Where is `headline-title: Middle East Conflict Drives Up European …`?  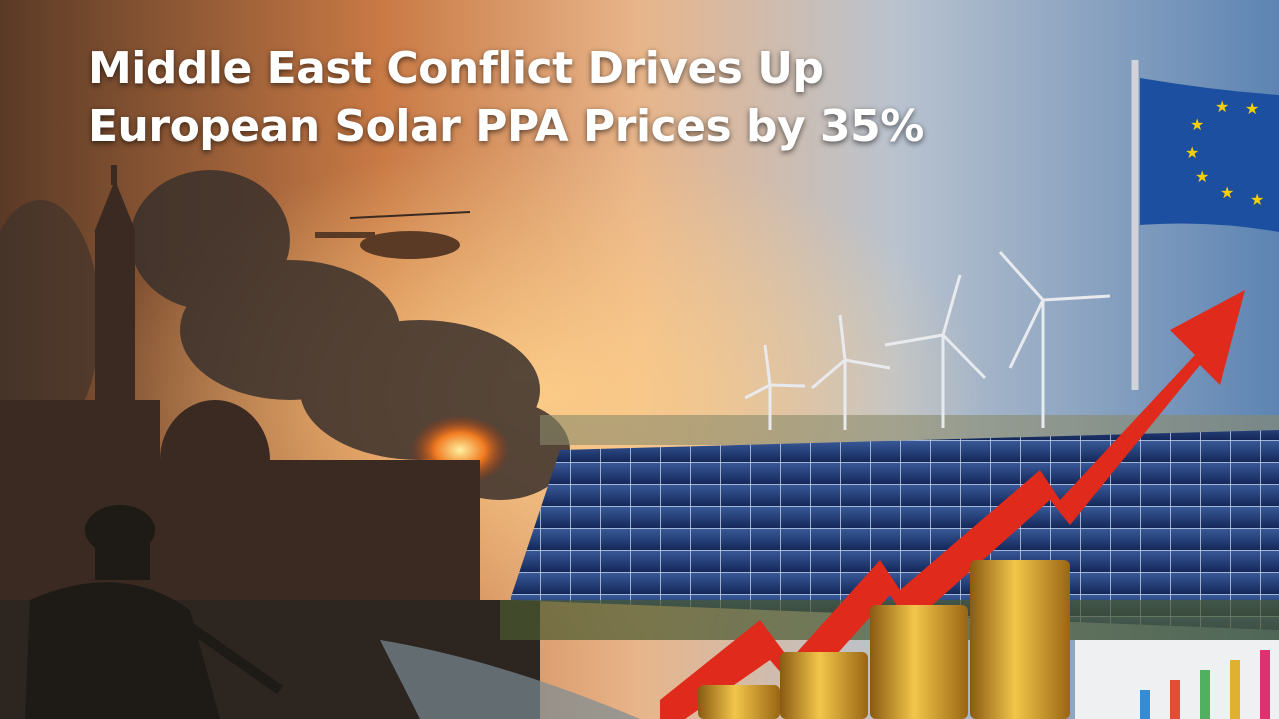 headline-title: Middle East Conflict Drives Up European … is located at coordinates (506, 97).